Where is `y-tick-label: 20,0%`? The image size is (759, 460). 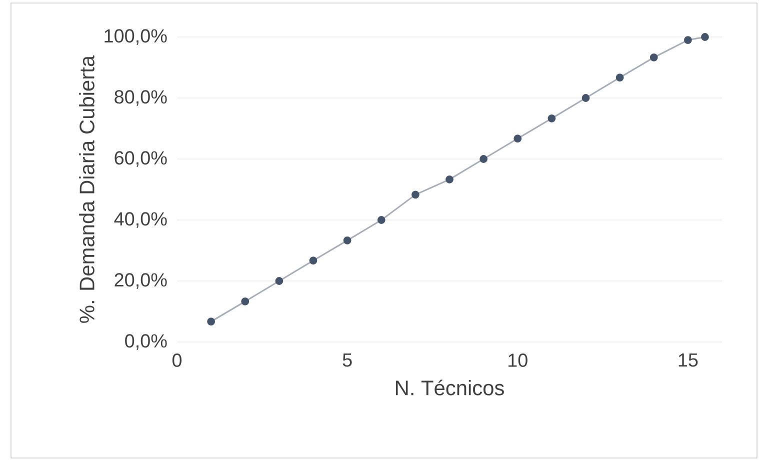
y-tick-label: 20,0% is located at coordinates (140, 281).